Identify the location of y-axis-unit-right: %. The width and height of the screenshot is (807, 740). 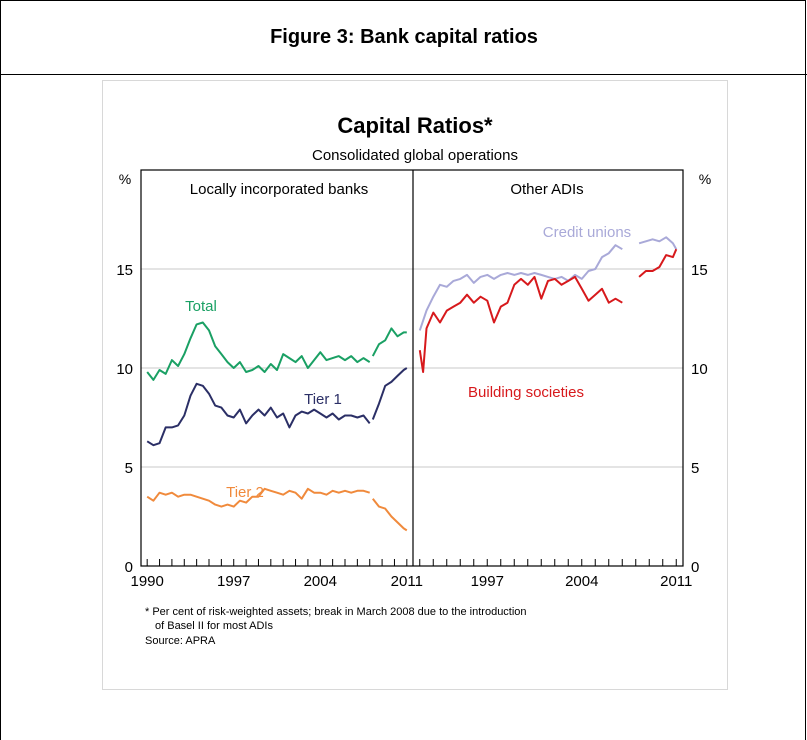
(705, 179).